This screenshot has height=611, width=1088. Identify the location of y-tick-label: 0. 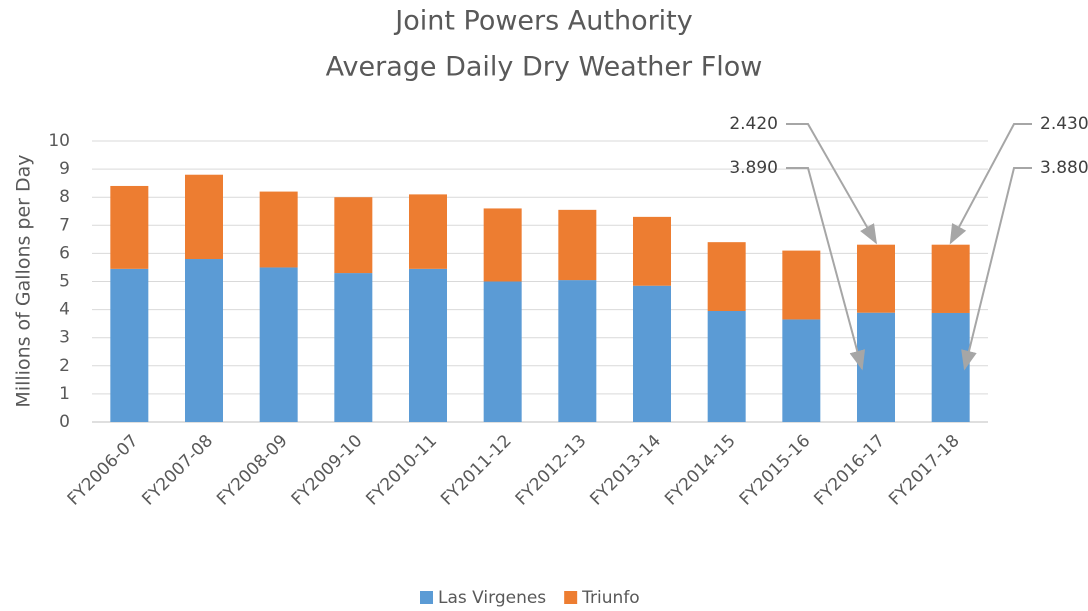
(64, 422).